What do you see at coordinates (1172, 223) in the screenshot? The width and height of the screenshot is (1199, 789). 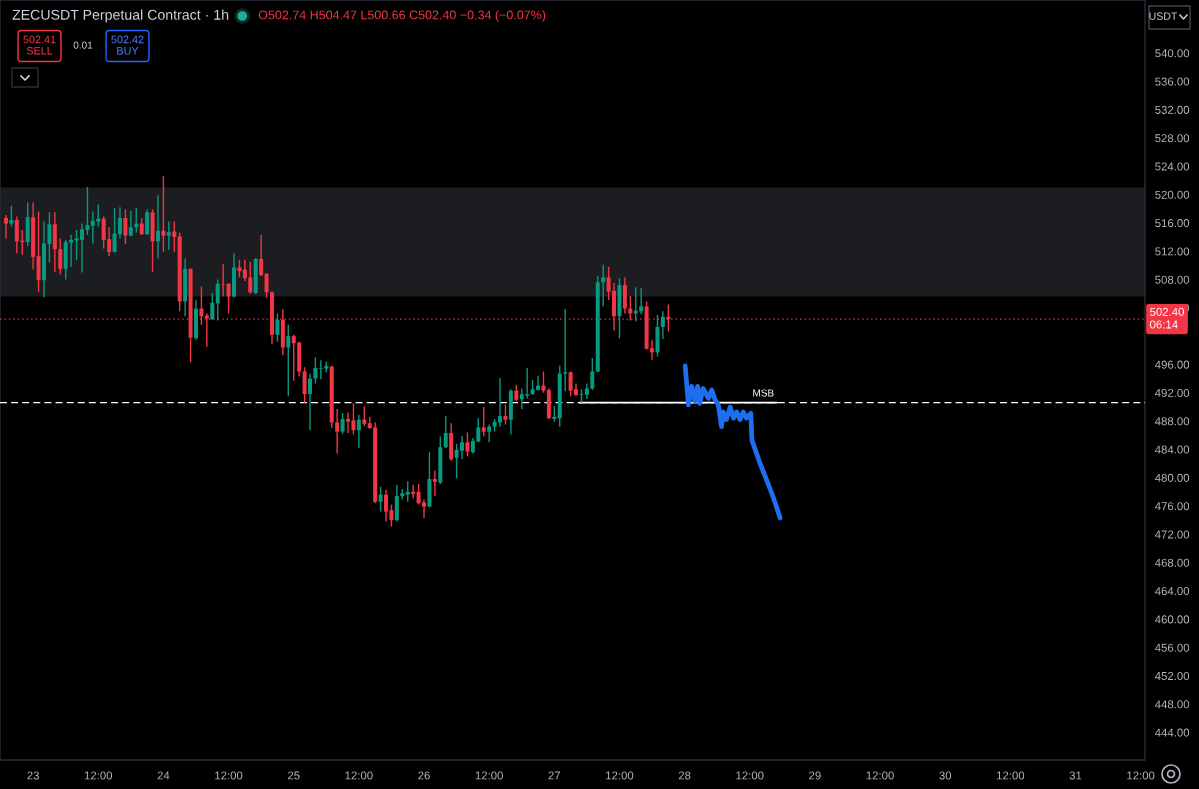 I see `y-tick-label: 516.00` at bounding box center [1172, 223].